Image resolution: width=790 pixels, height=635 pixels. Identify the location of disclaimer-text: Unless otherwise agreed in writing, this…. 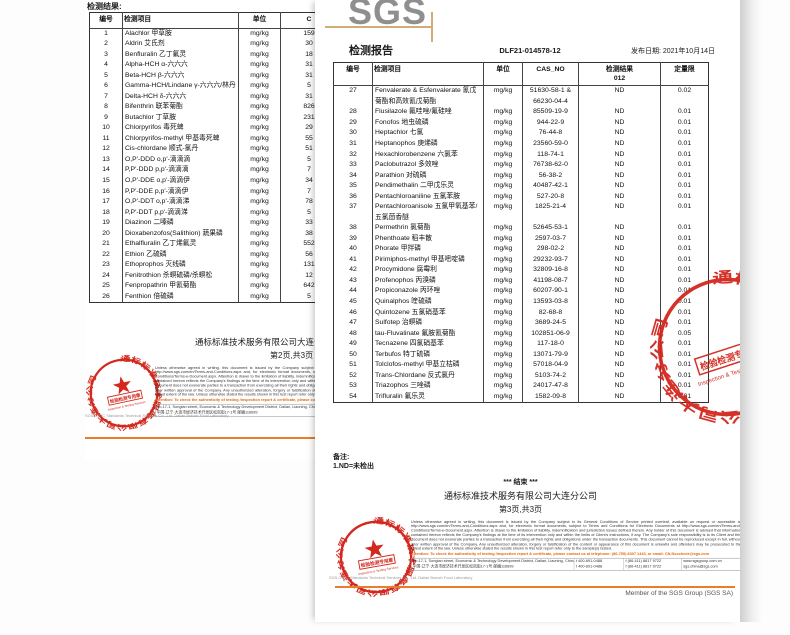
(235, 381).